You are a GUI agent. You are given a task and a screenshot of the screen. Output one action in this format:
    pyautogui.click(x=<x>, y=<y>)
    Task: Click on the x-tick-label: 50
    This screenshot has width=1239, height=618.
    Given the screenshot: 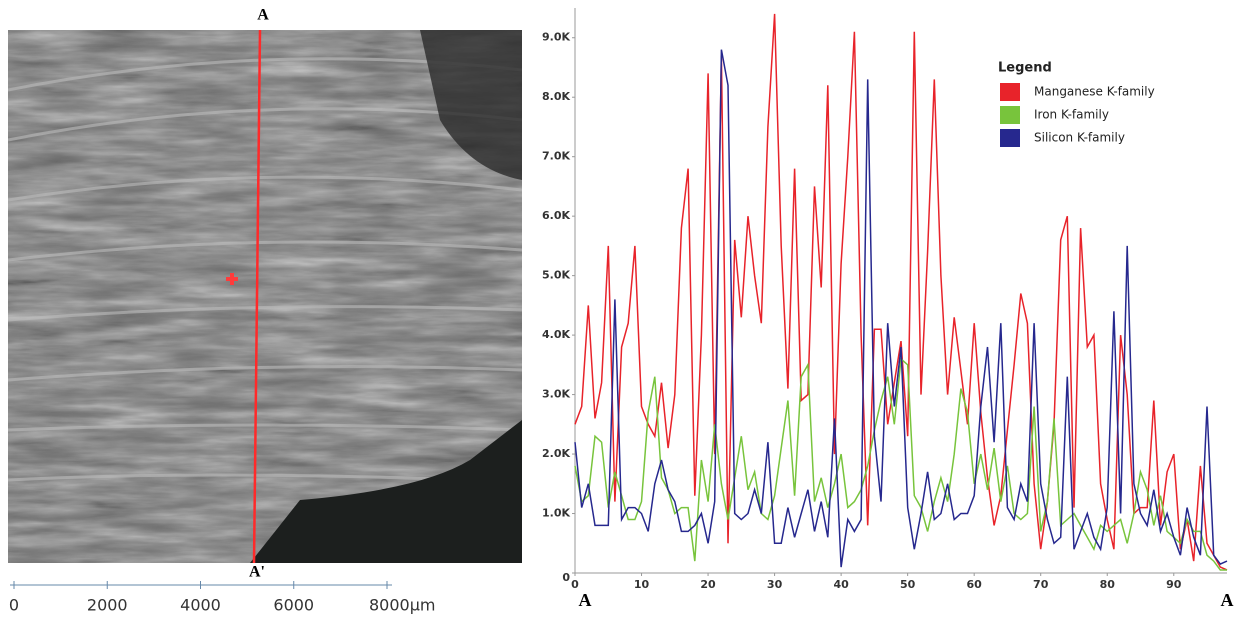 What is the action you would take?
    pyautogui.click(x=908, y=584)
    